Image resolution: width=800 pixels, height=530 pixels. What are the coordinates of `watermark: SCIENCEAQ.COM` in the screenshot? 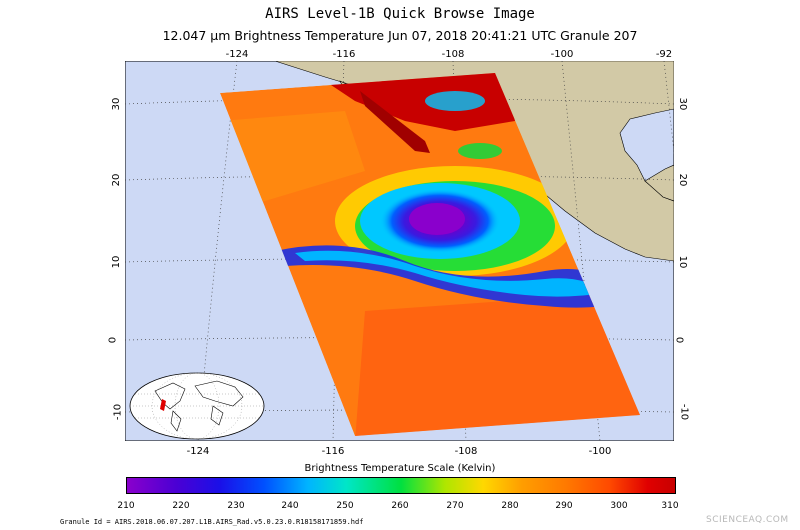 It's located at (747, 520).